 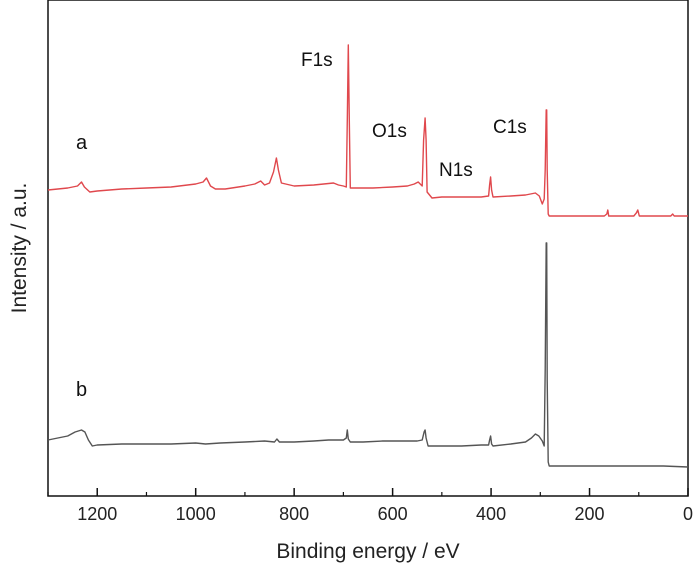 I want to click on y-axis-title: Intensity / a.u., so click(x=19, y=248).